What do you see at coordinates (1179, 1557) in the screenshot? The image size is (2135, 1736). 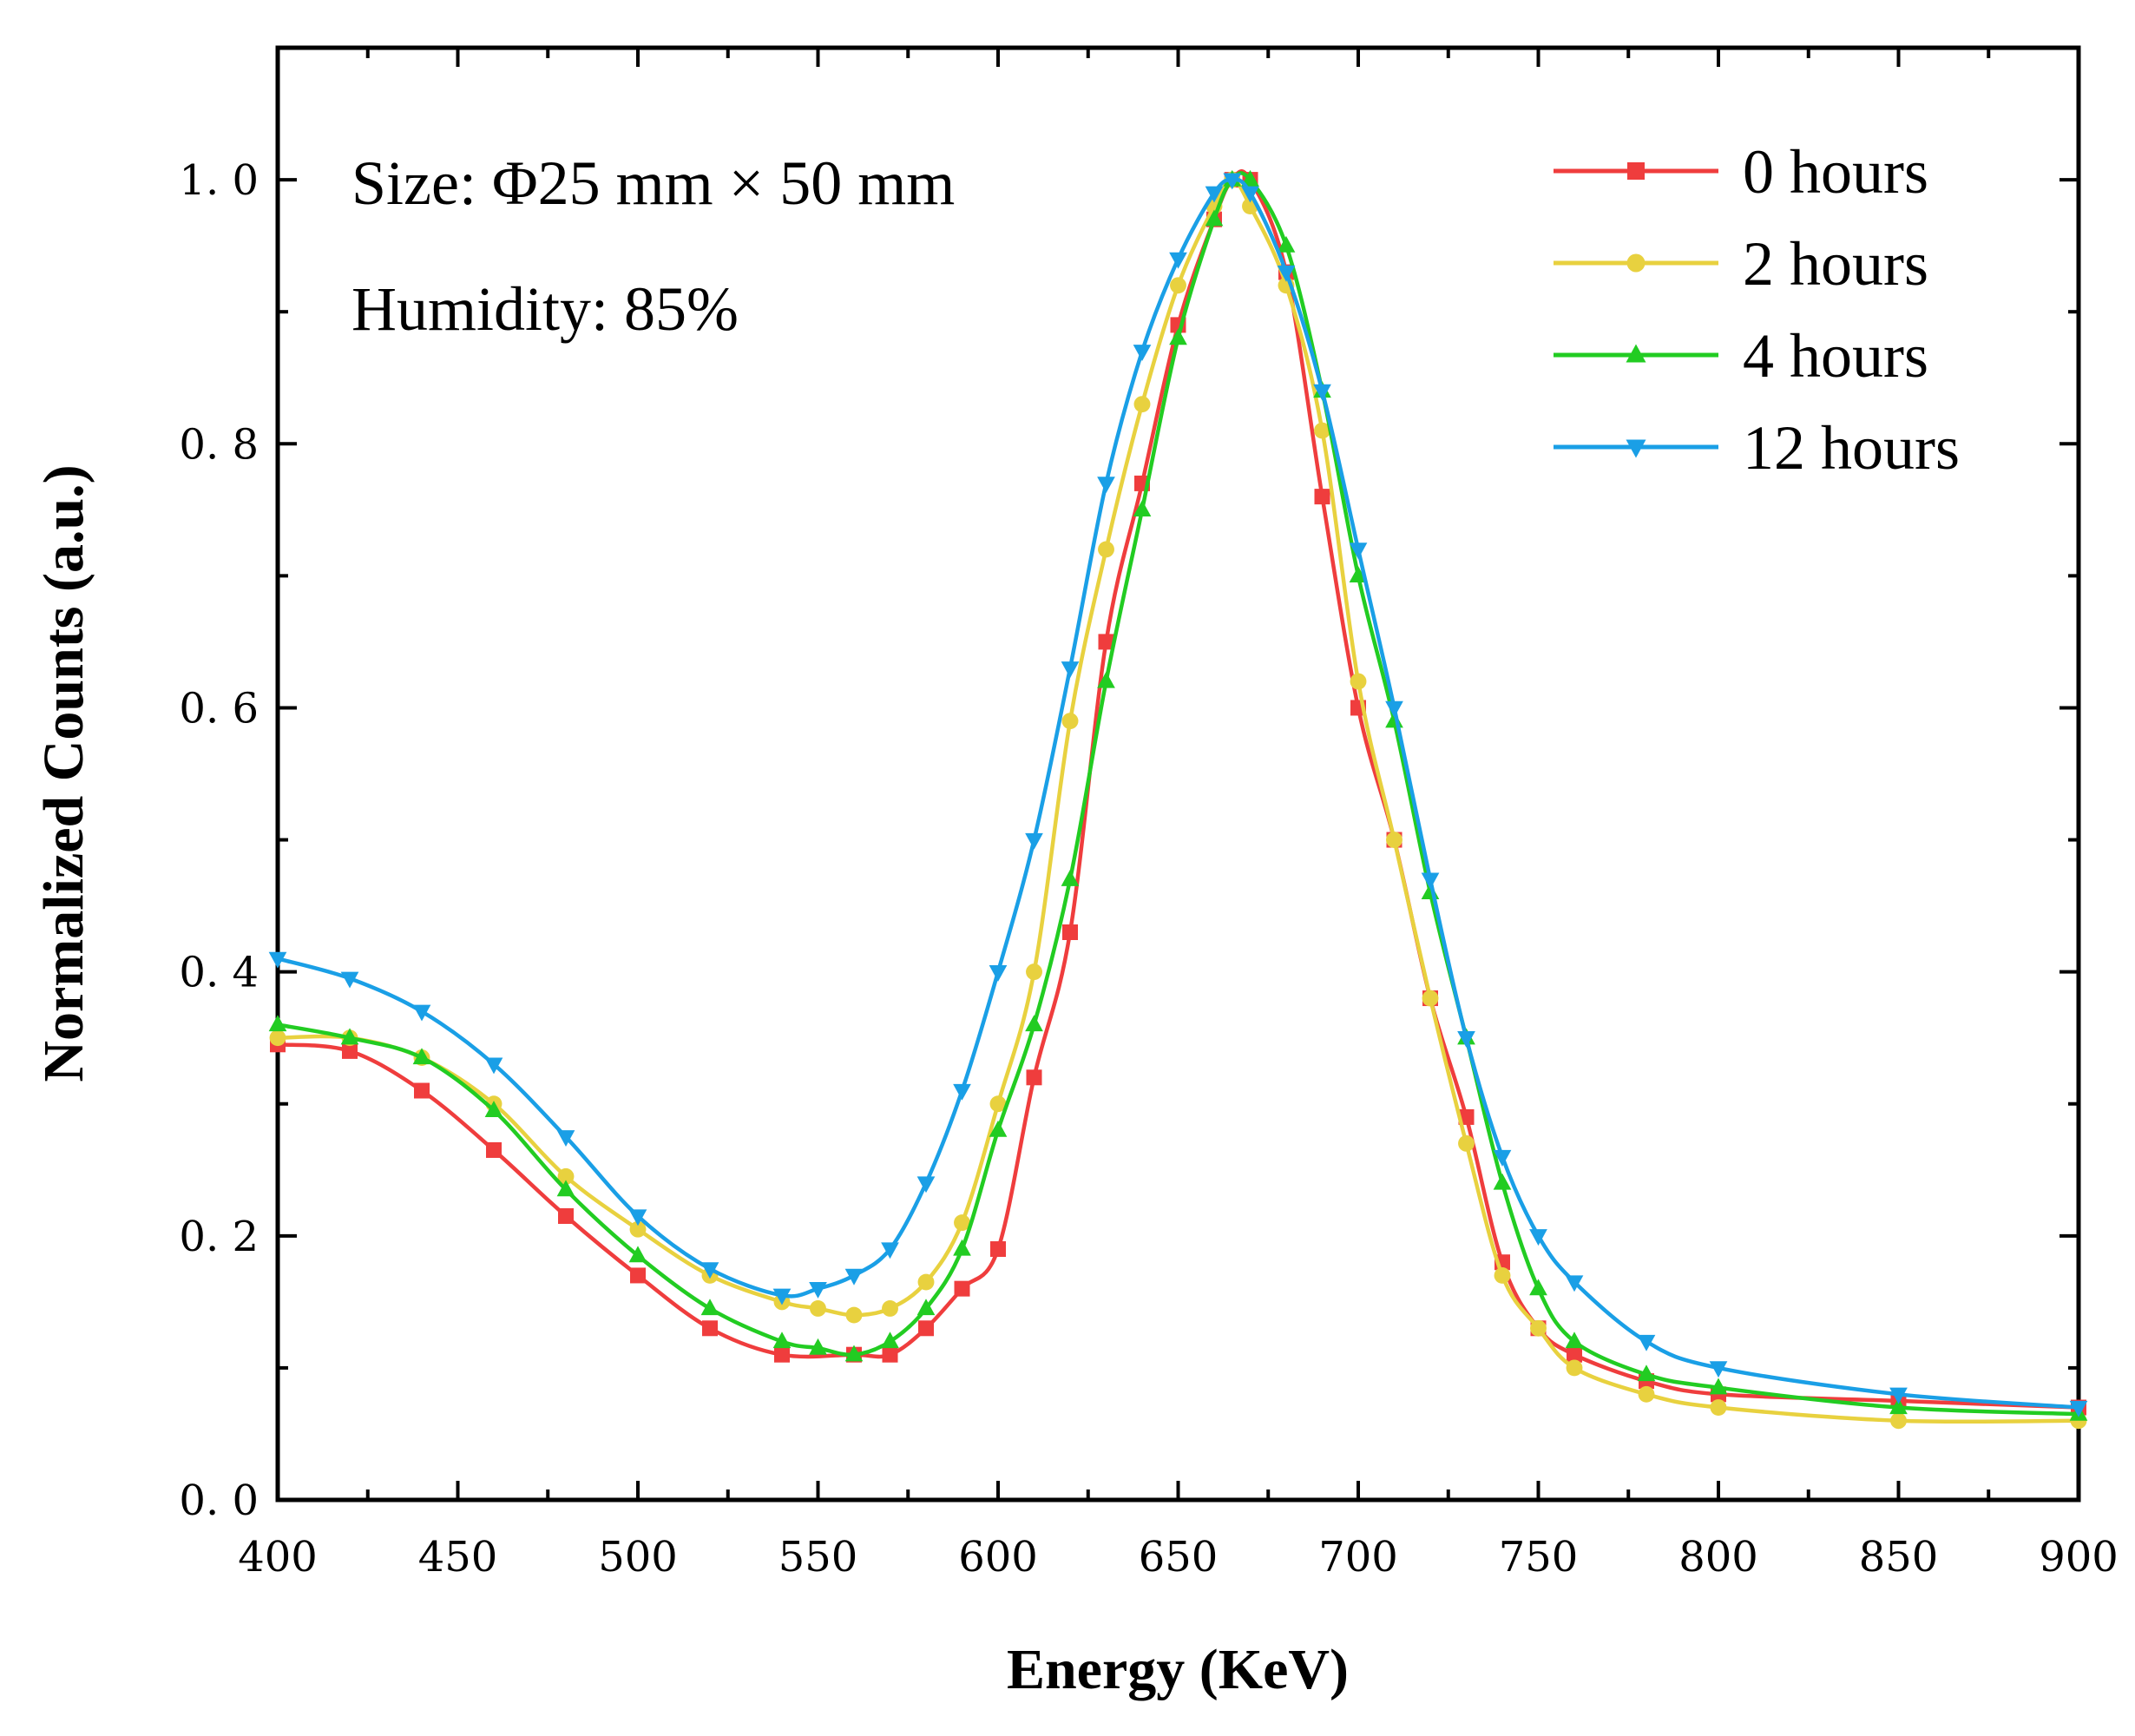 I see `x-tick-label: 650` at bounding box center [1179, 1557].